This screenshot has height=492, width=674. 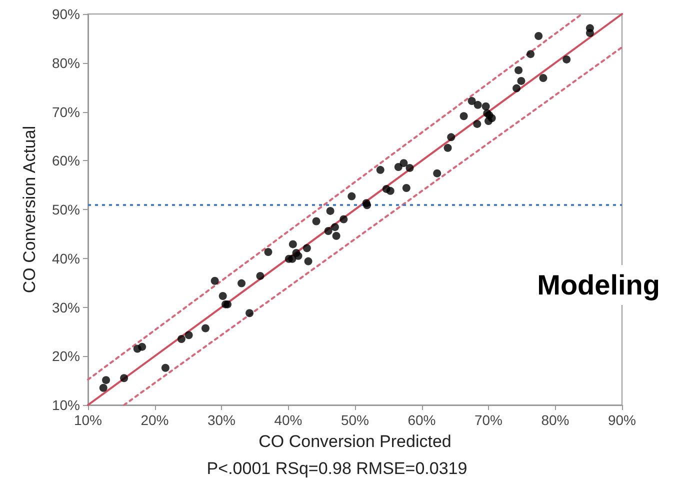 I want to click on x-tick-label: 40%, so click(x=288, y=420).